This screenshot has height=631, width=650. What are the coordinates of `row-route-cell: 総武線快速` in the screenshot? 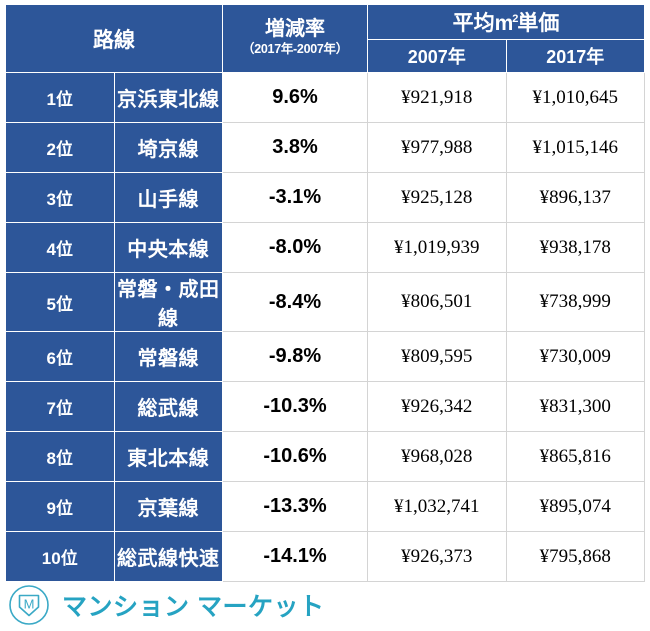 It's located at (168, 556).